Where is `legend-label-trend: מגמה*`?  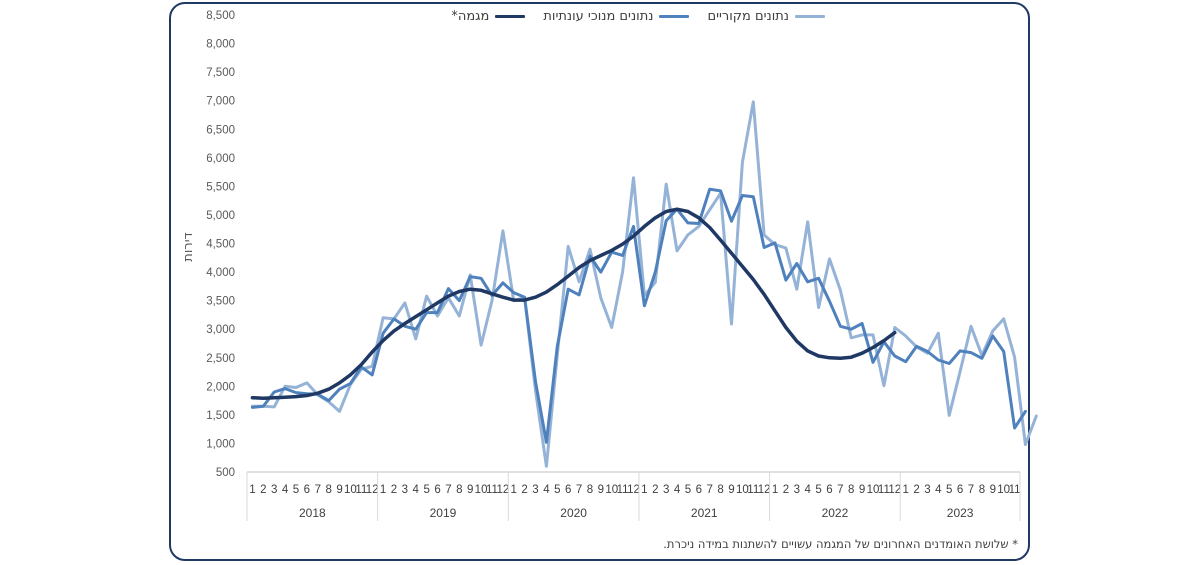 legend-label-trend: מגמה* is located at coordinates (470, 16).